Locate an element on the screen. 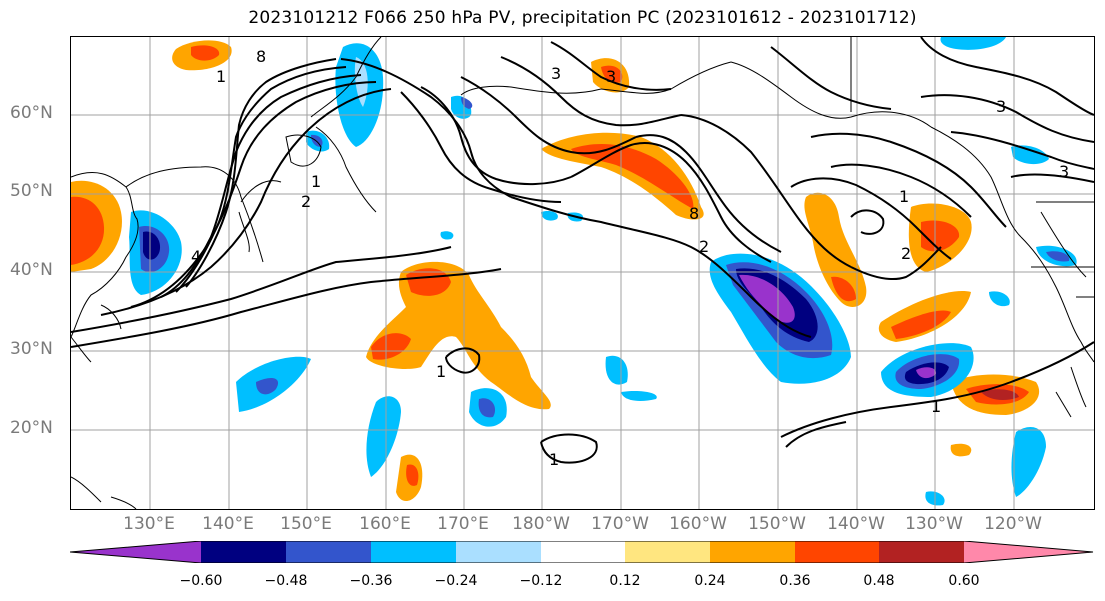  lon-label-130w: 130°W is located at coordinates (934, 524).